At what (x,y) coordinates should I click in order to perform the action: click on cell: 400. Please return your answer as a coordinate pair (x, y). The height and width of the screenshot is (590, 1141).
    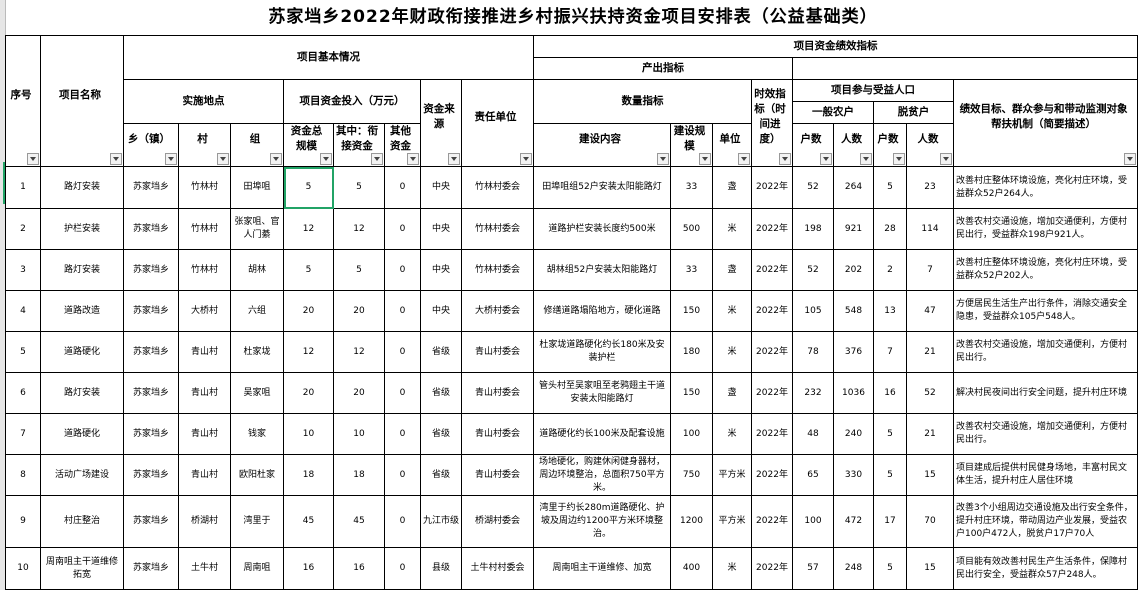
    Looking at the image, I should click on (691, 568).